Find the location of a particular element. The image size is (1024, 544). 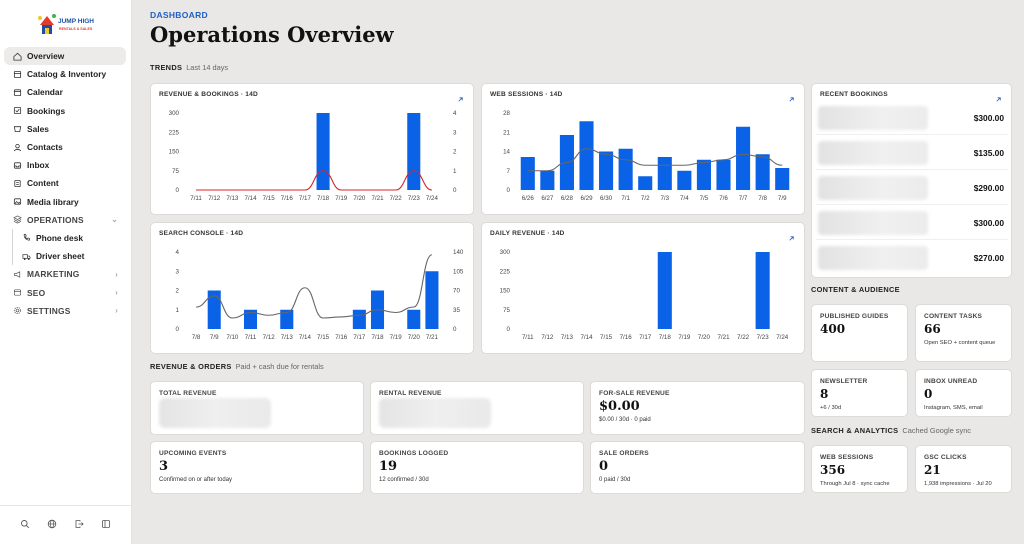

kpi-label: SALE ORDERS is located at coordinates (624, 453).